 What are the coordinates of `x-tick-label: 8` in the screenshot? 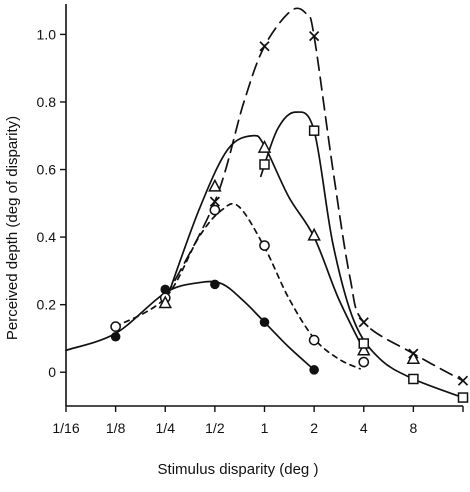 It's located at (413, 428).